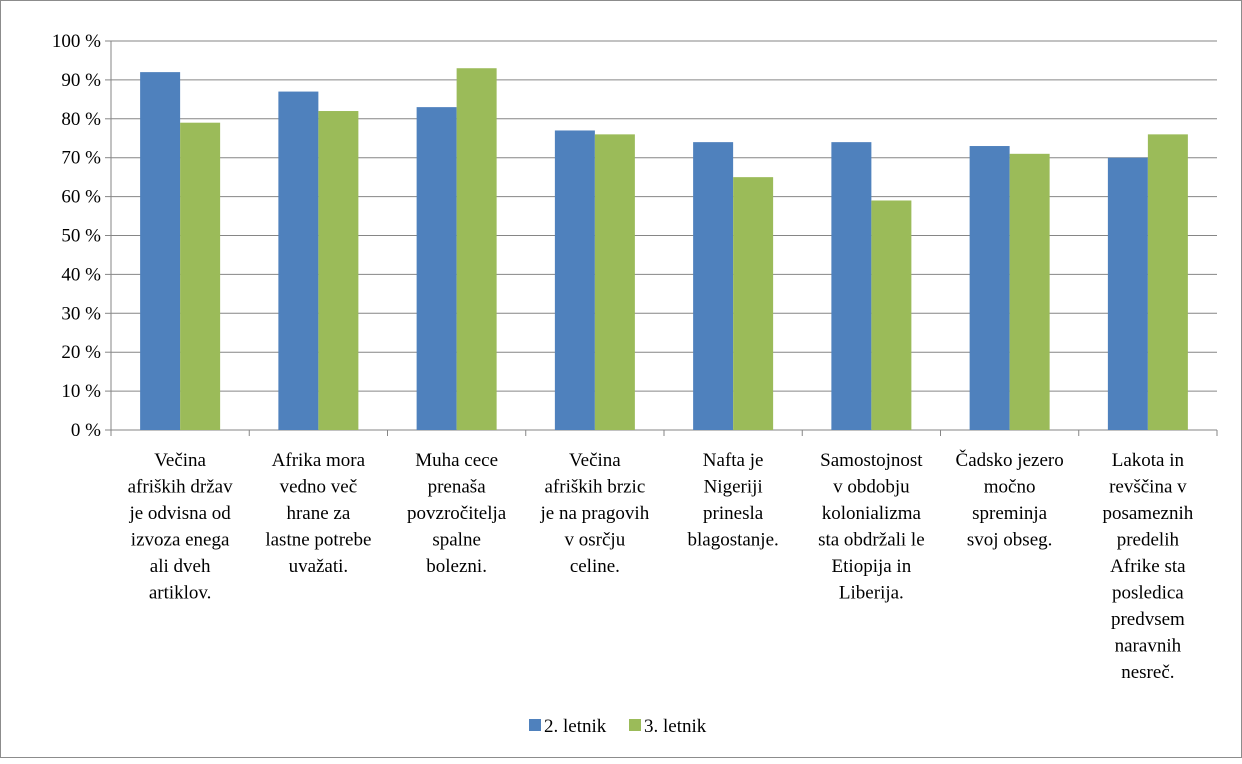 The width and height of the screenshot is (1242, 764). I want to click on y-tick-label: 0 %, so click(86, 430).